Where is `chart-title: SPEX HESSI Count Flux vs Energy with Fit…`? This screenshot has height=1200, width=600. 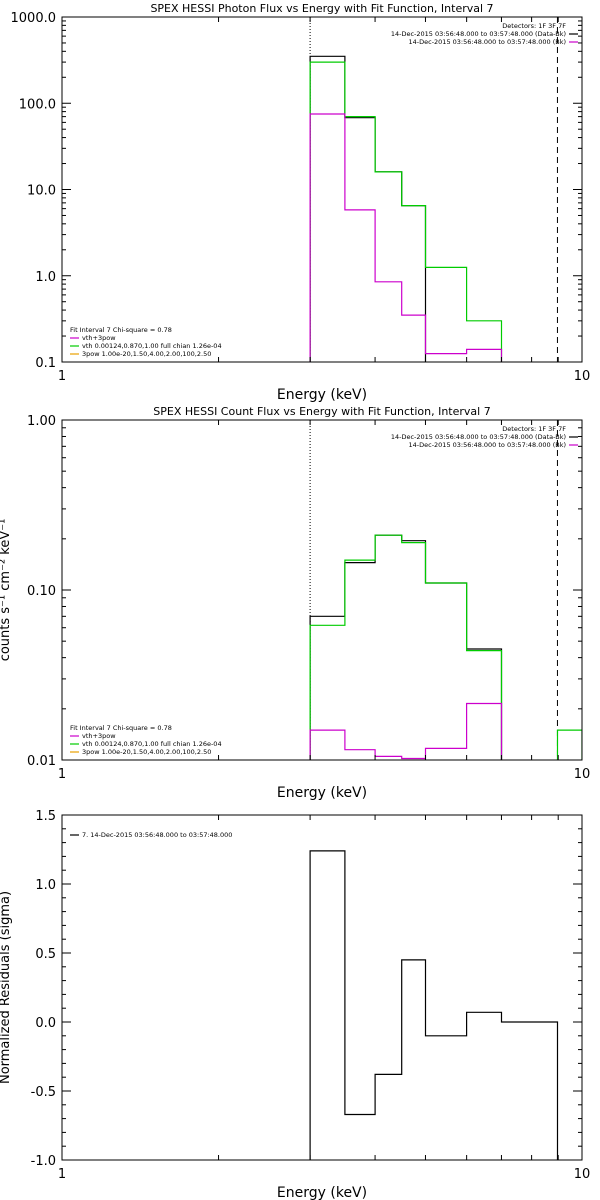 chart-title: SPEX HESSI Count Flux vs Energy with Fit… is located at coordinates (321, 411).